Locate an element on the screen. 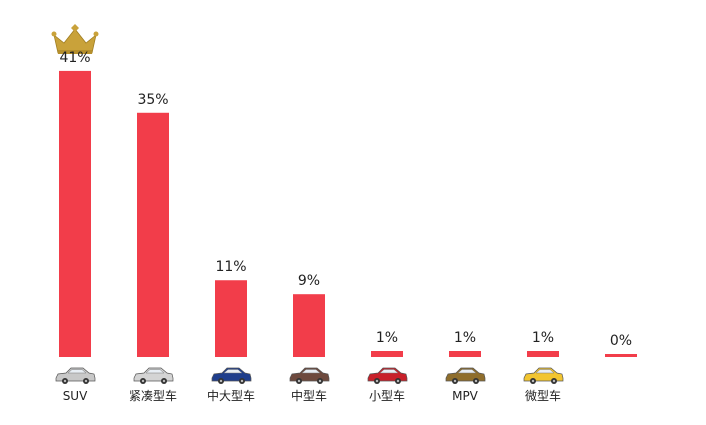 The image size is (706, 425). bar-微型车 is located at coordinates (543, 354).